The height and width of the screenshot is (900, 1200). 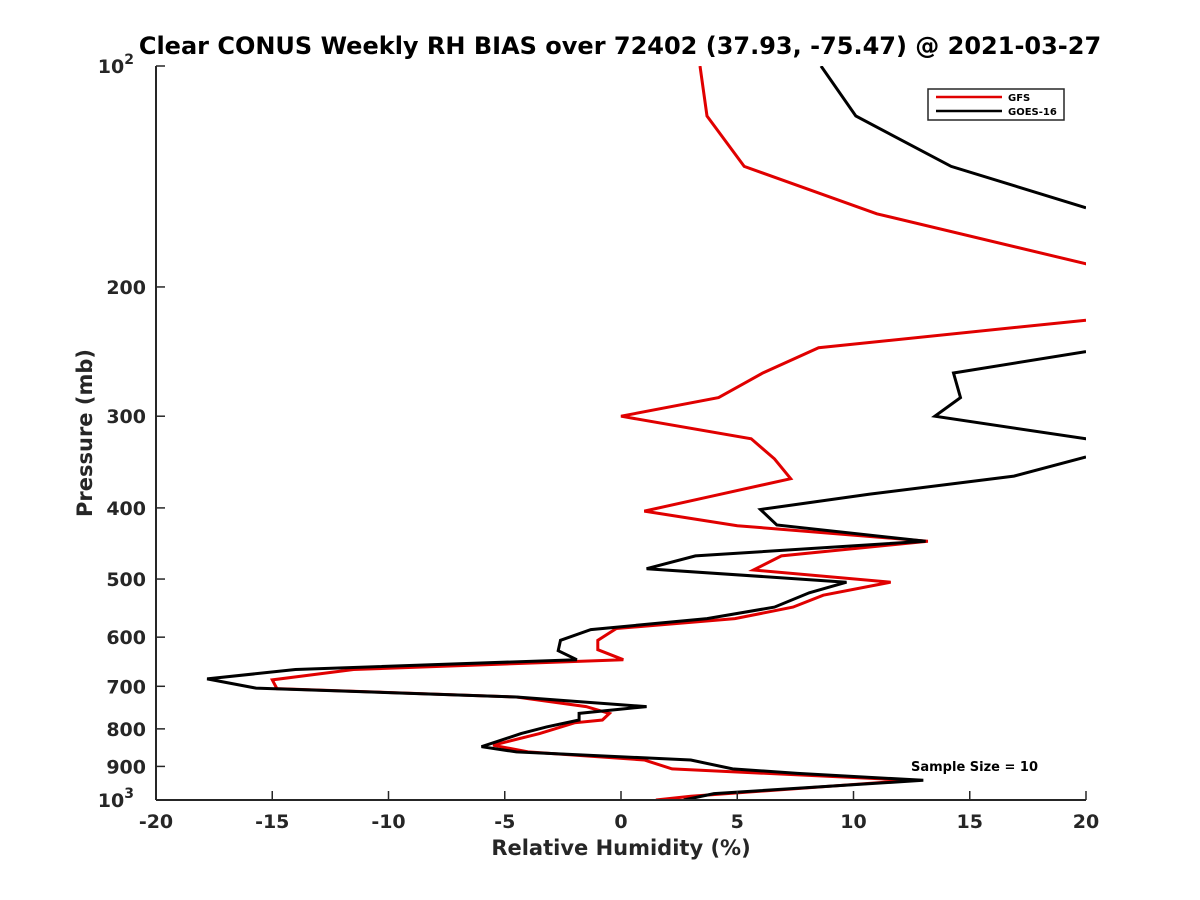 What do you see at coordinates (126, 288) in the screenshot?
I see `y-tick-label: 200` at bounding box center [126, 288].